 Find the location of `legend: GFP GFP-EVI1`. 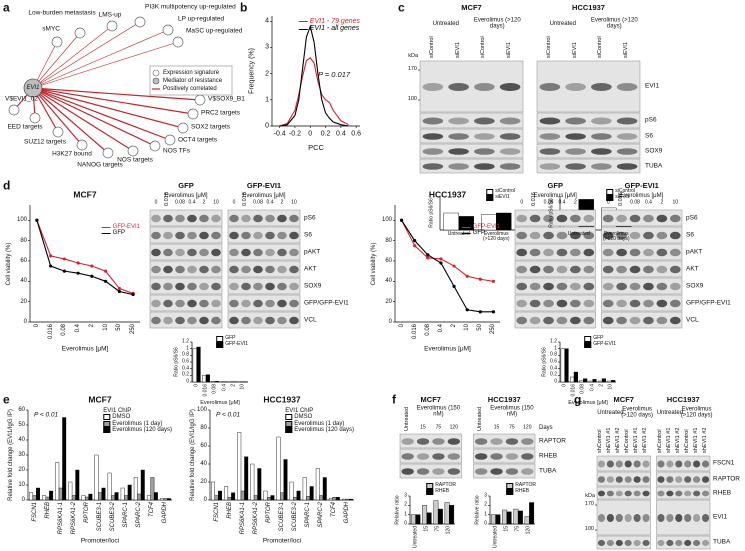

legend: GFP GFP-EVI1 is located at coordinates (600, 342).